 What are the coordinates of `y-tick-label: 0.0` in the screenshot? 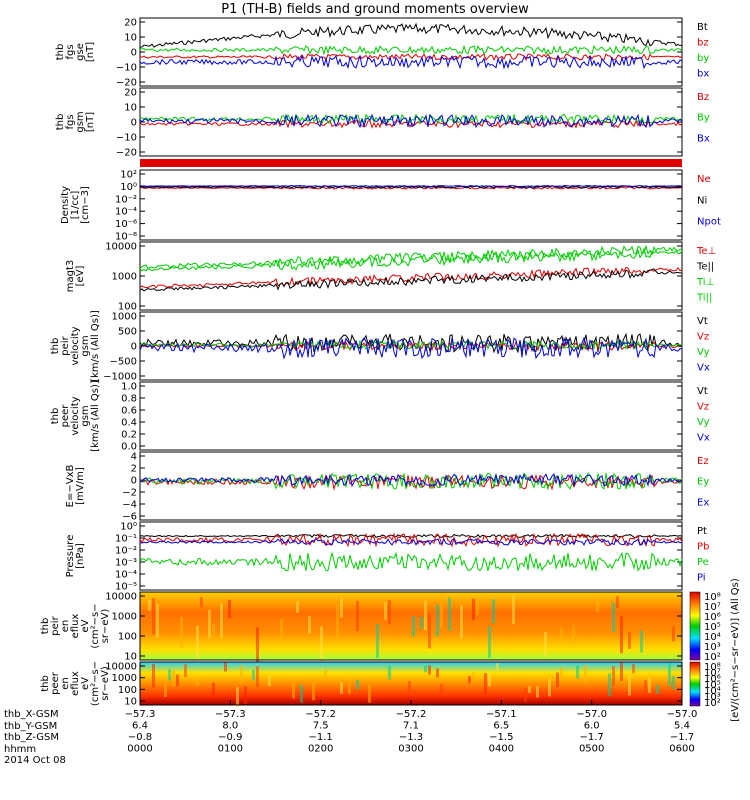 It's located at (129, 447).